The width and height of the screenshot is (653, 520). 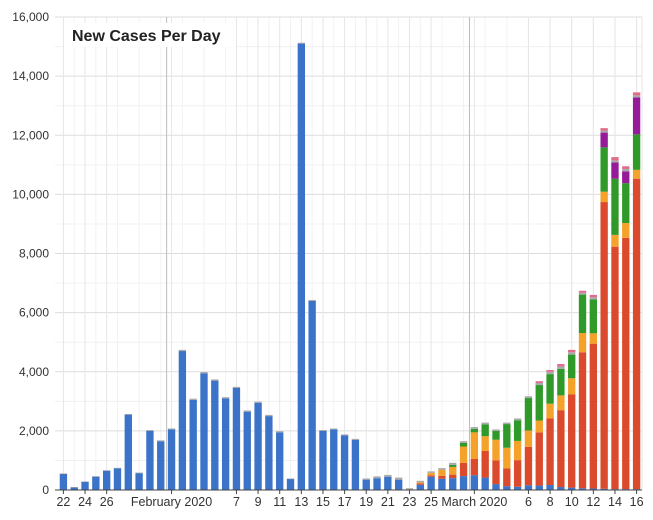 What do you see at coordinates (236, 502) in the screenshot?
I see `x-tick-label: 7` at bounding box center [236, 502].